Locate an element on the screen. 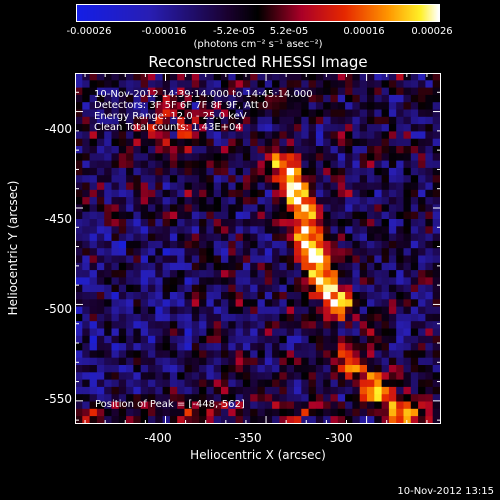 Image resolution: width=500 pixels, height=500 pixels. colorbar-tick-label: 0.00026 is located at coordinates (432, 31).